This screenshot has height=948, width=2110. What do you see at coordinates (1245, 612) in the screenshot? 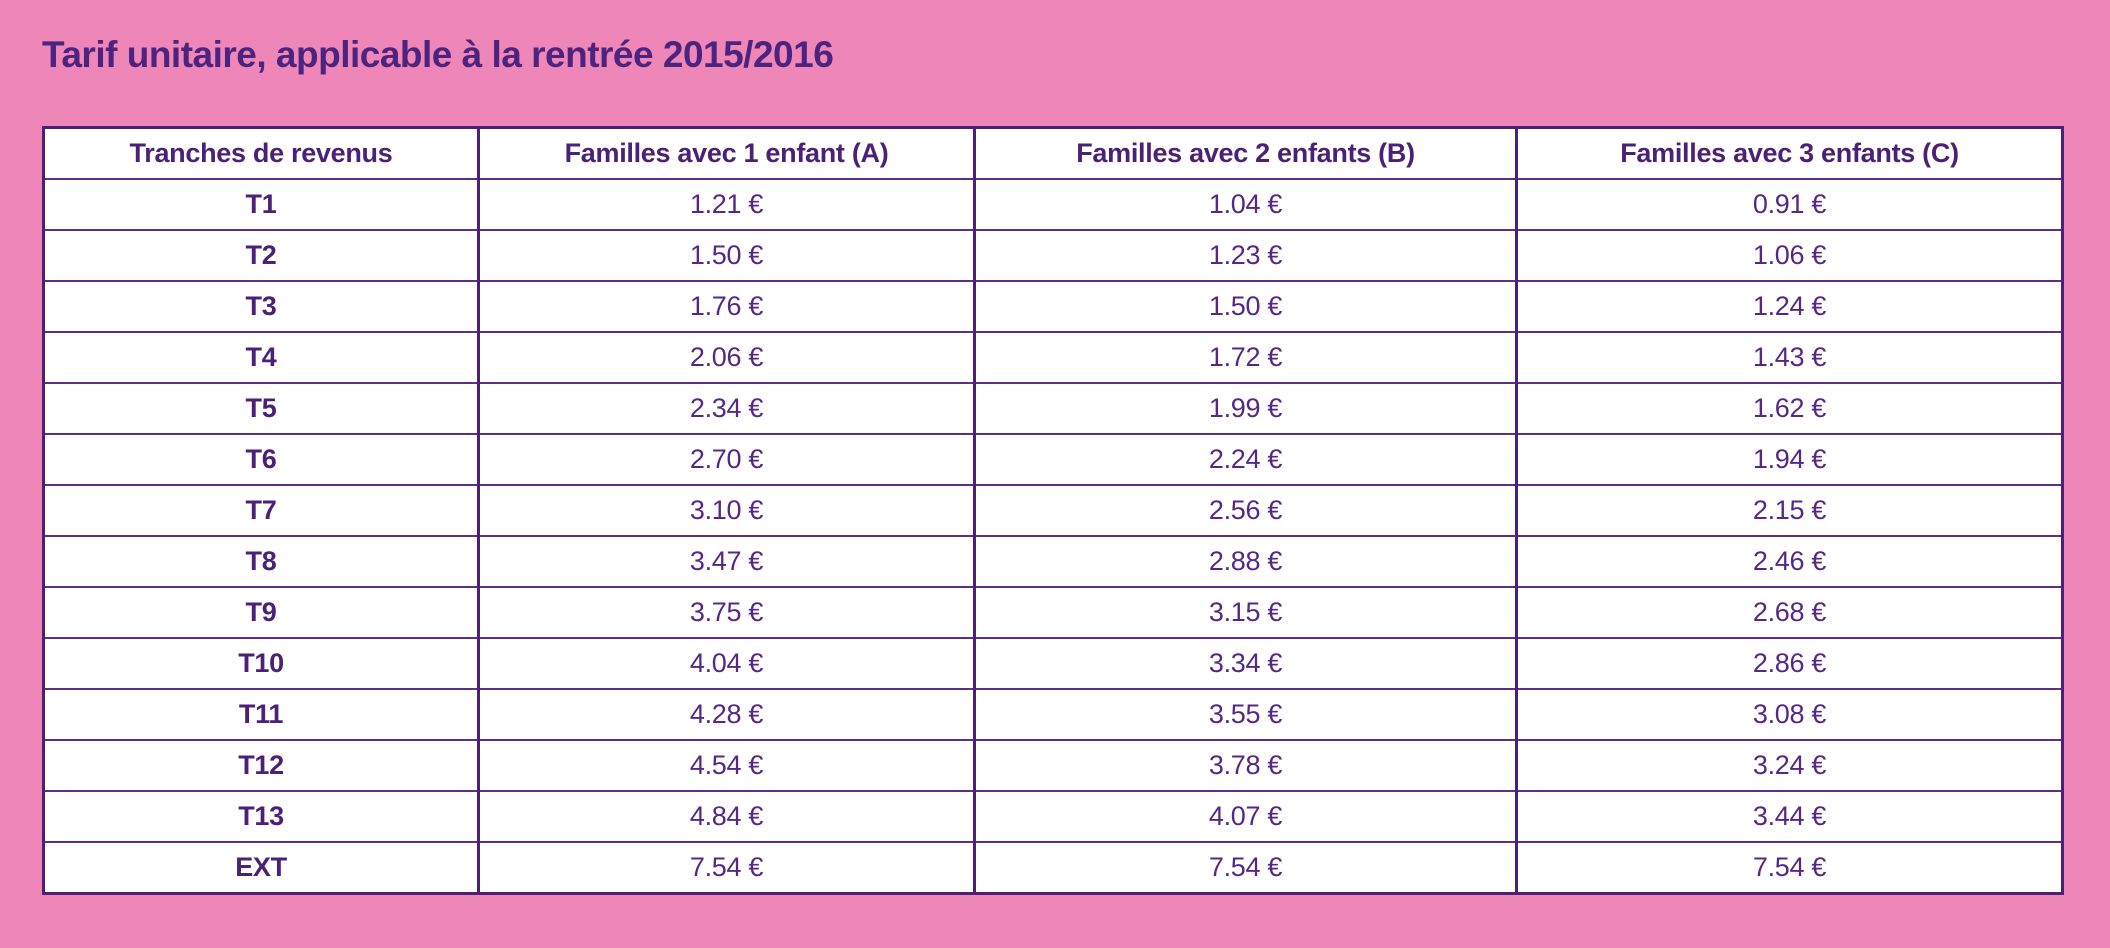
I see `price-cell: 3.15 €` at bounding box center [1245, 612].